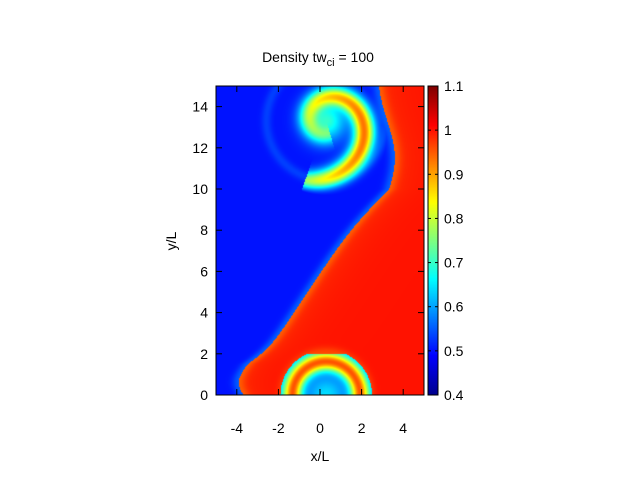 The image size is (640, 480). I want to click on colorbar-ticks: 0.4 0.5 0.6 0.7 0.8 0.9 1 1.1, so click(446, 240).